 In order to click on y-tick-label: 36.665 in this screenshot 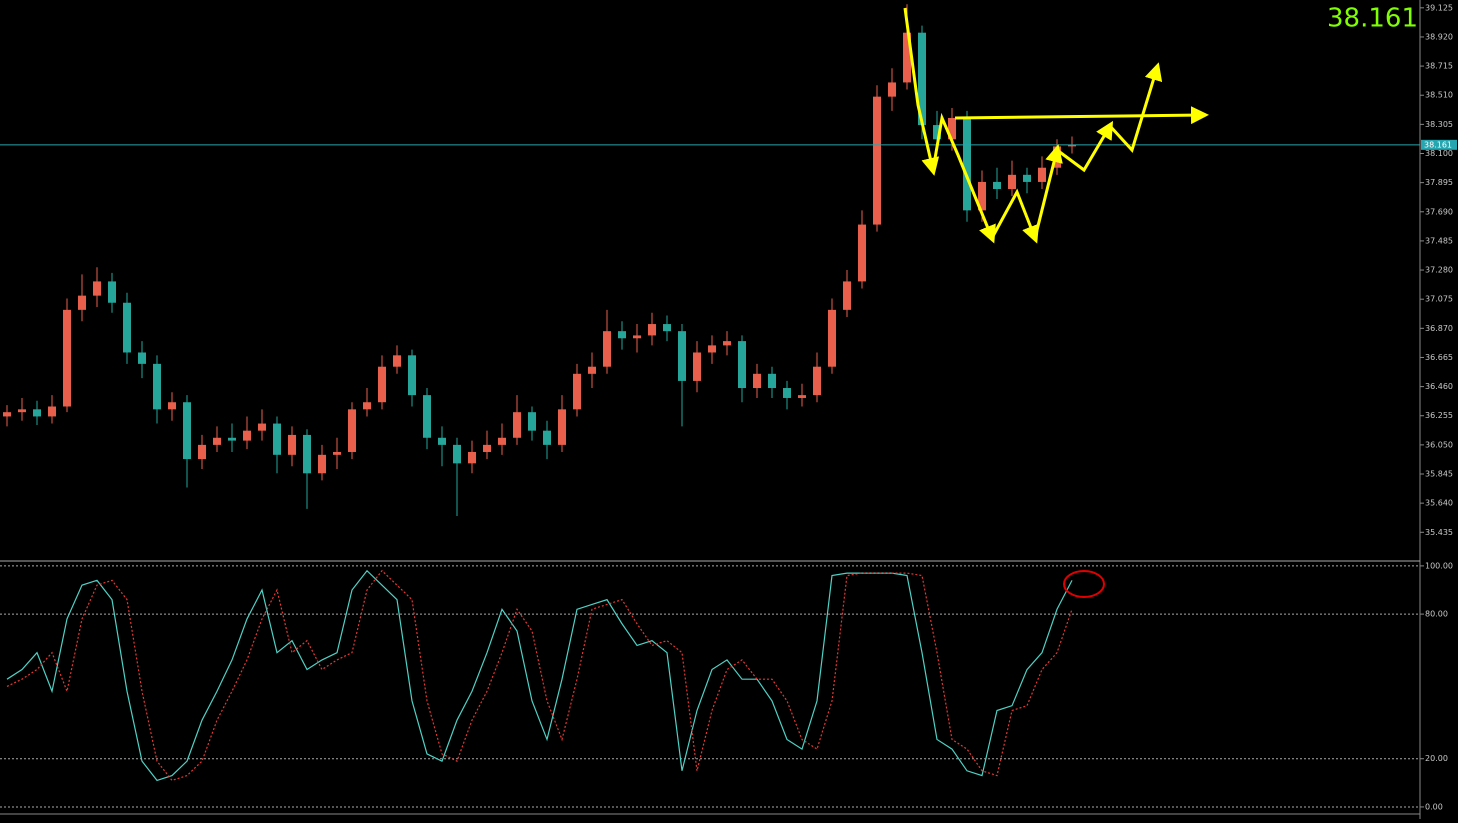, I will do `click(1439, 357)`.